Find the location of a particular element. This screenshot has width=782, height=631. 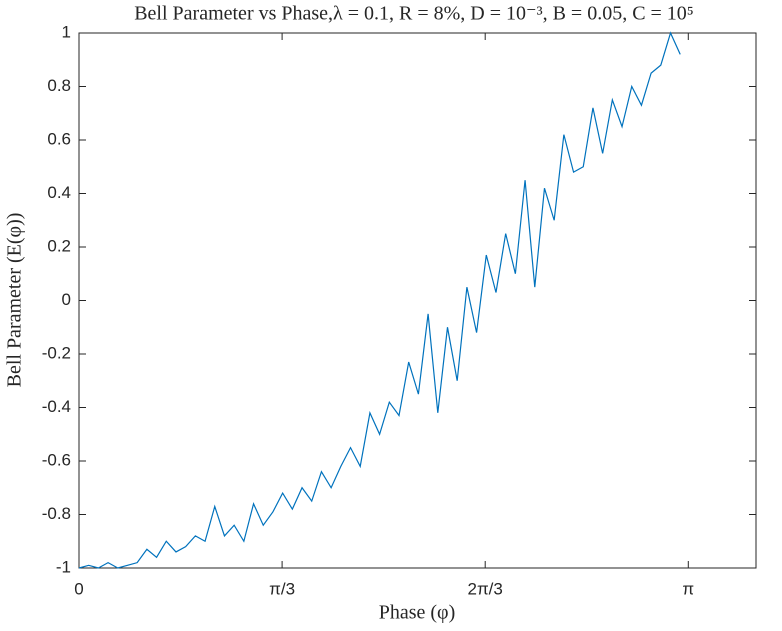

y-tick-label: -0.2 is located at coordinates (56, 352).